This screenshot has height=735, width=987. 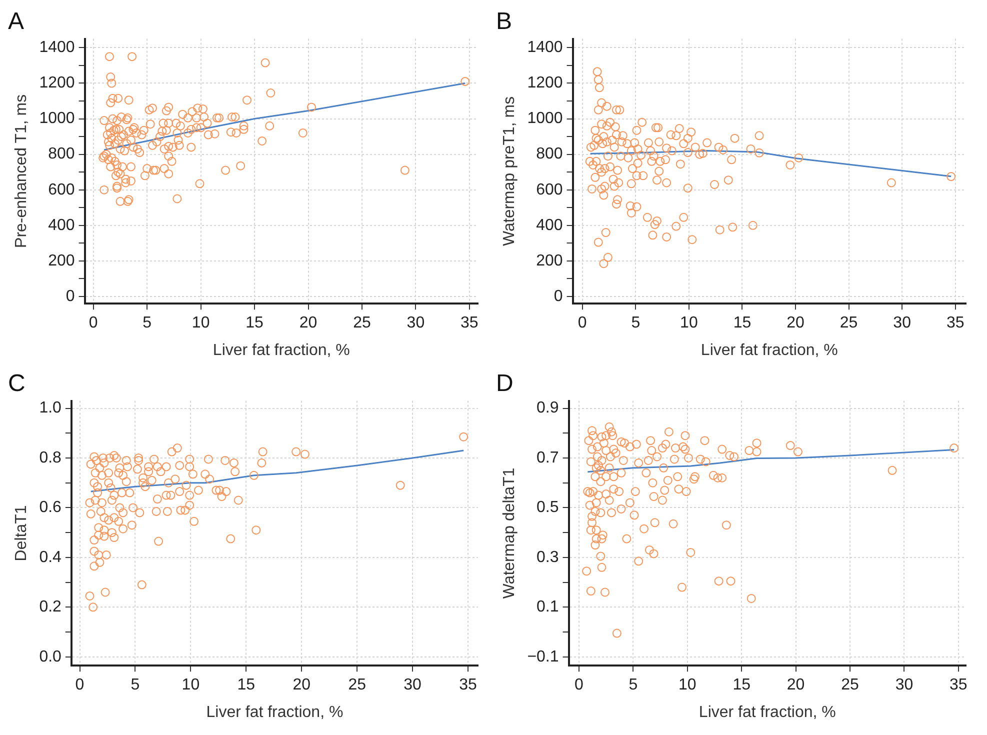 What do you see at coordinates (547, 557) in the screenshot?
I see `y-tick-label: 0.3` at bounding box center [547, 557].